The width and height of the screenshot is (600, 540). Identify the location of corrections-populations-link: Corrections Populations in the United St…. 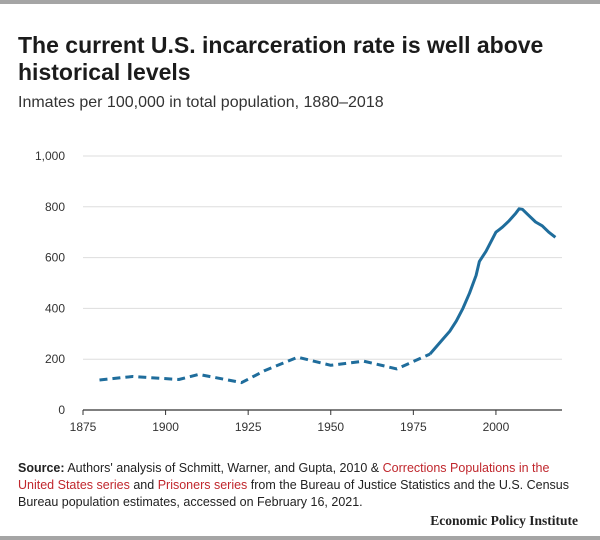
(284, 476).